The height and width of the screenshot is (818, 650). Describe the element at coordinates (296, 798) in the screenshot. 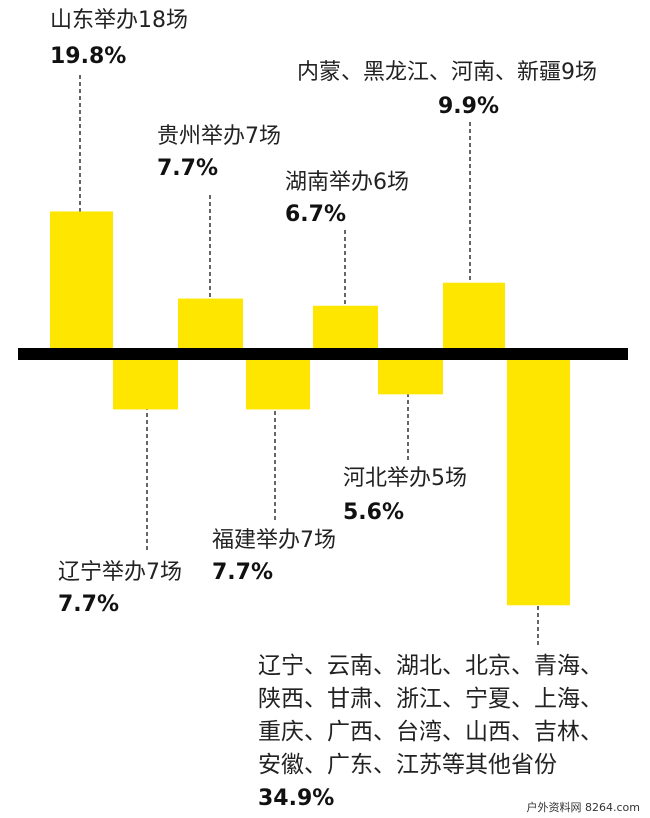

I see `value-label: 34.9%` at that location.